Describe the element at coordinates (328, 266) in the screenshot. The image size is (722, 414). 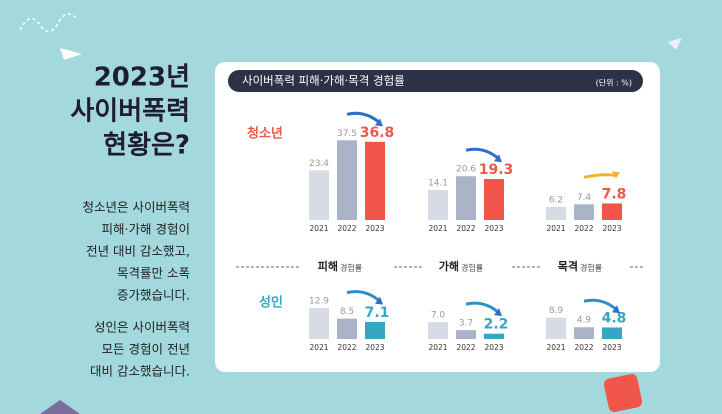
I see `column-label: 피해` at that location.